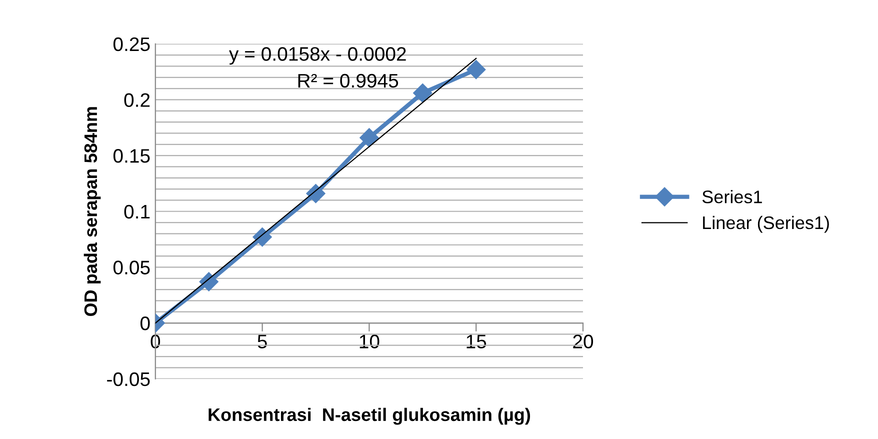 Image resolution: width=878 pixels, height=439 pixels. I want to click on x-tick-label: 0, so click(155, 341).